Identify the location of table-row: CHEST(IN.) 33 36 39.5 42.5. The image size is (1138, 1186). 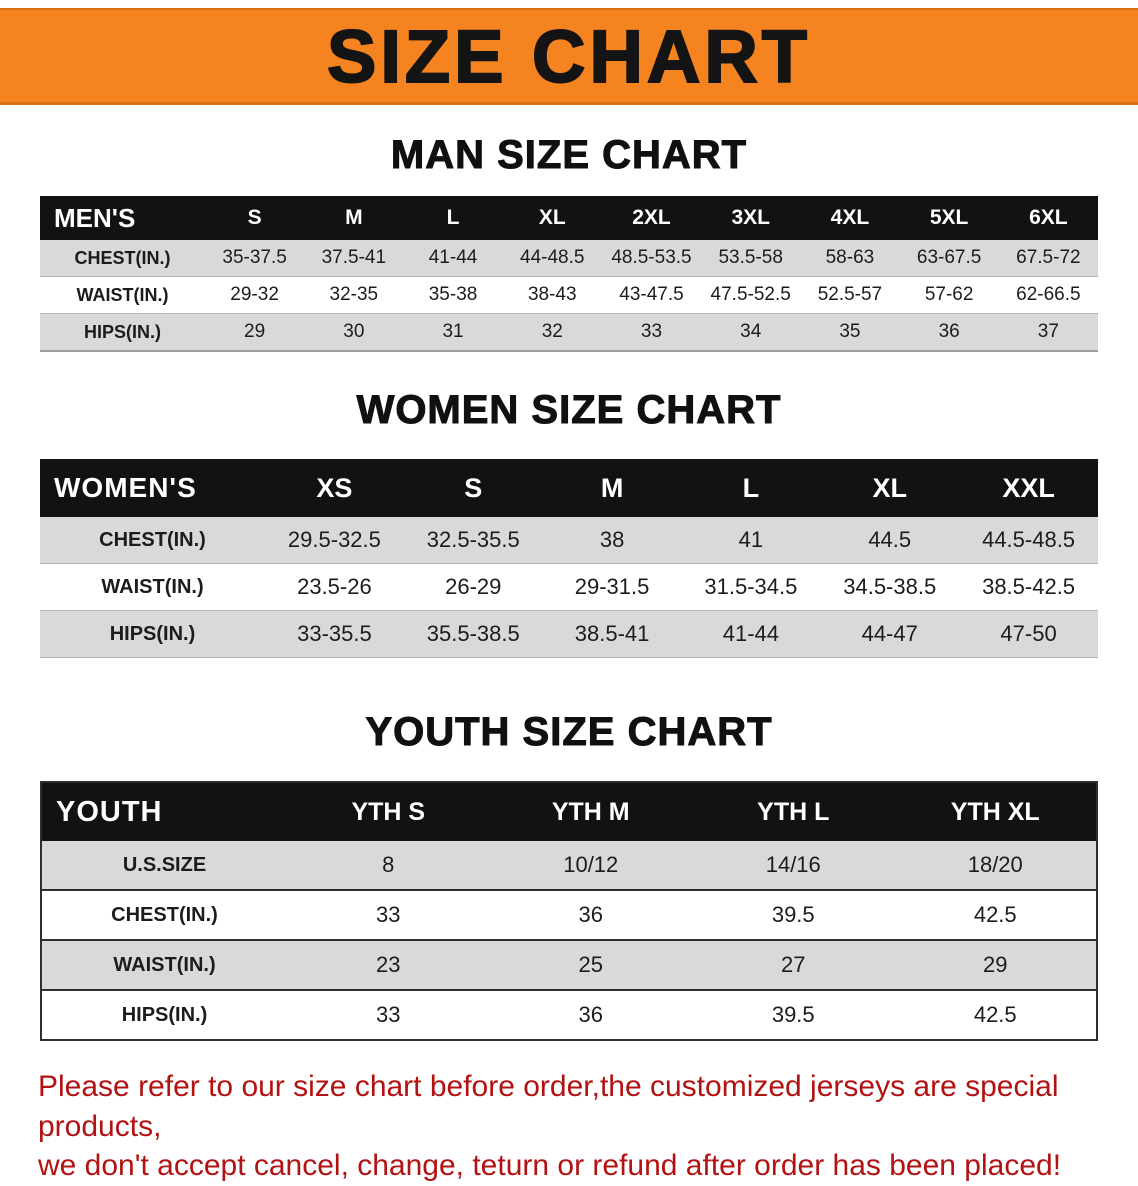
(569, 915).